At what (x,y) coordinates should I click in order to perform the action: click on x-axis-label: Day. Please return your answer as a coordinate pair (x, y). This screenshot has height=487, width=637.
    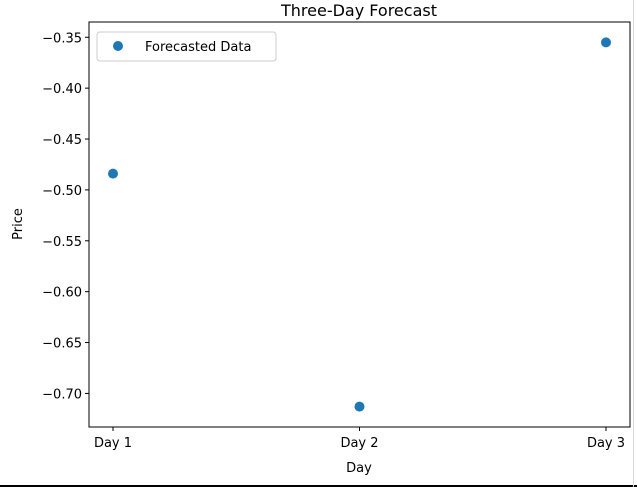
    Looking at the image, I should click on (359, 468).